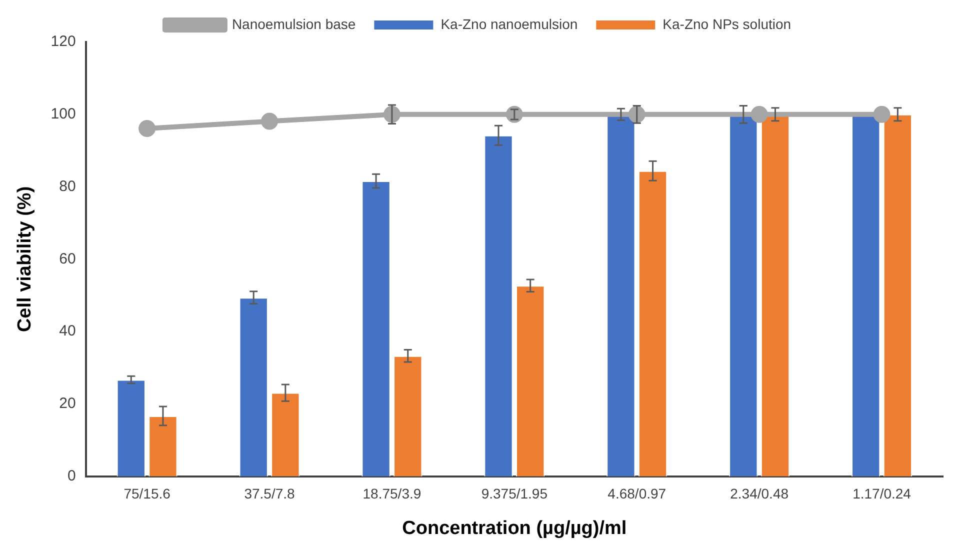 The image size is (954, 548). Describe the element at coordinates (67, 403) in the screenshot. I see `y-tick-label: 20` at that location.